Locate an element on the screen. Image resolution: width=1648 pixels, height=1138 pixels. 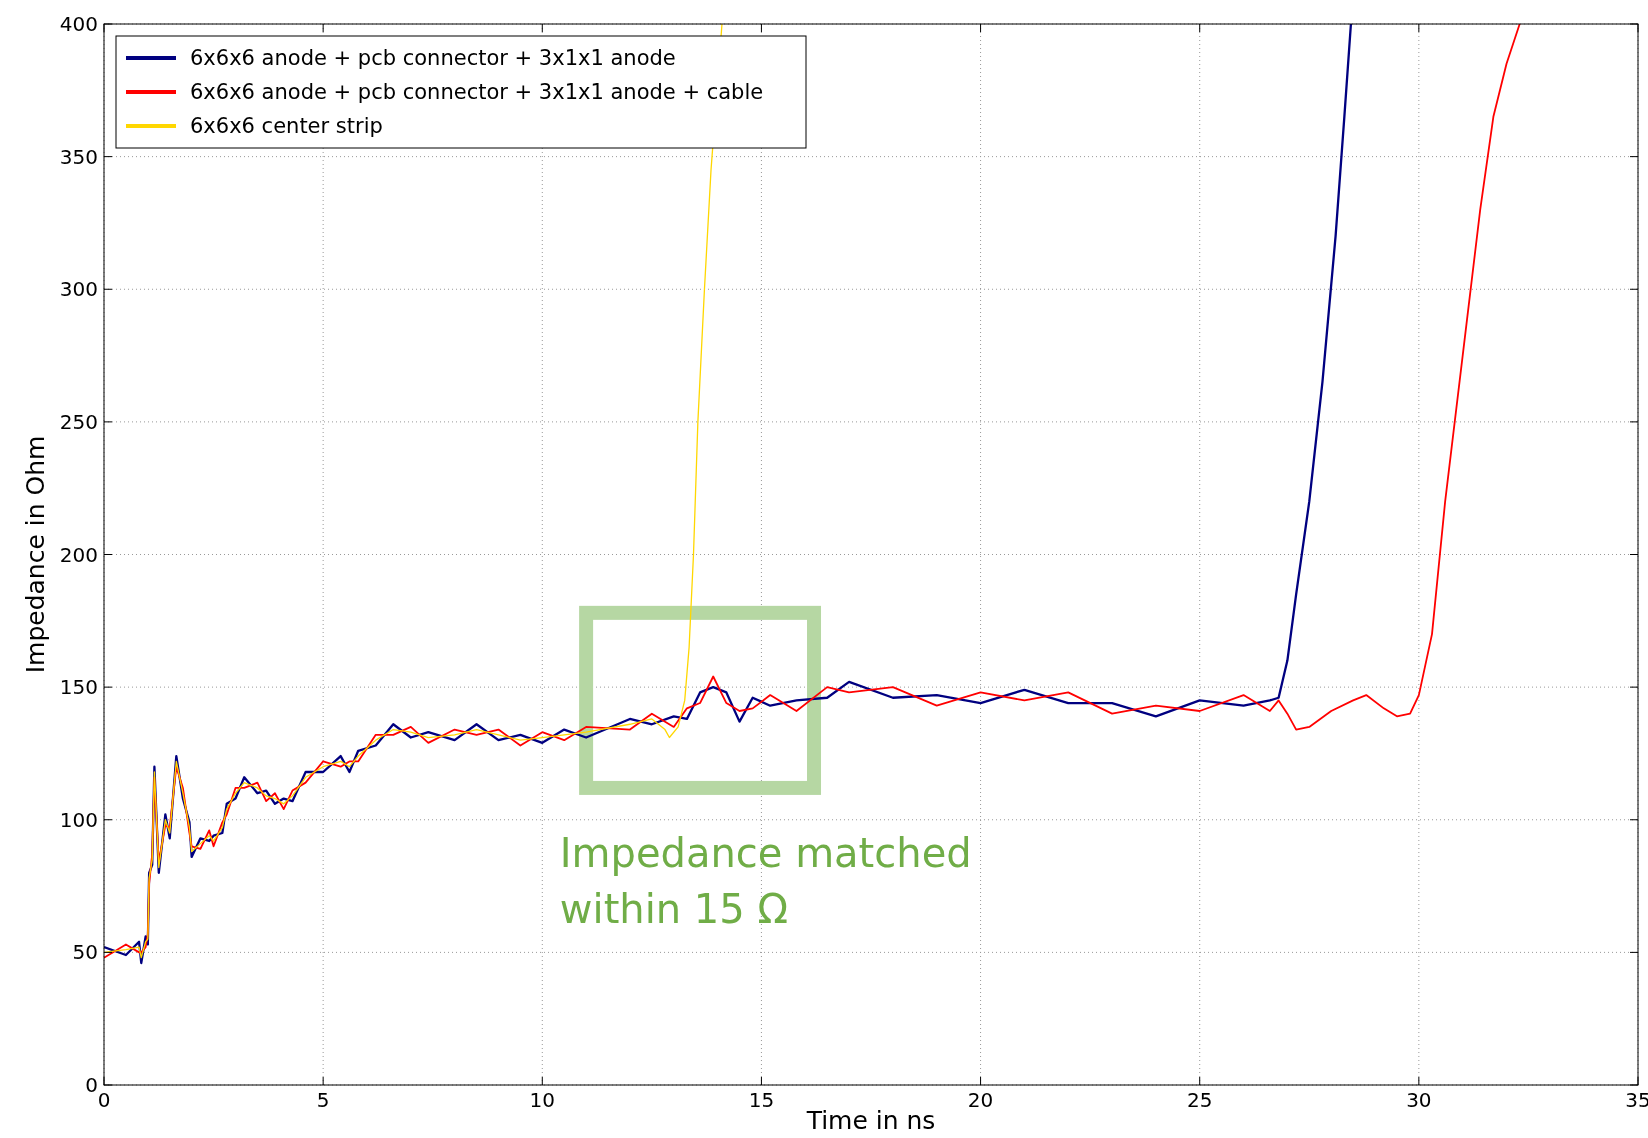
x-tick-label: 10 is located at coordinates (542, 1100).